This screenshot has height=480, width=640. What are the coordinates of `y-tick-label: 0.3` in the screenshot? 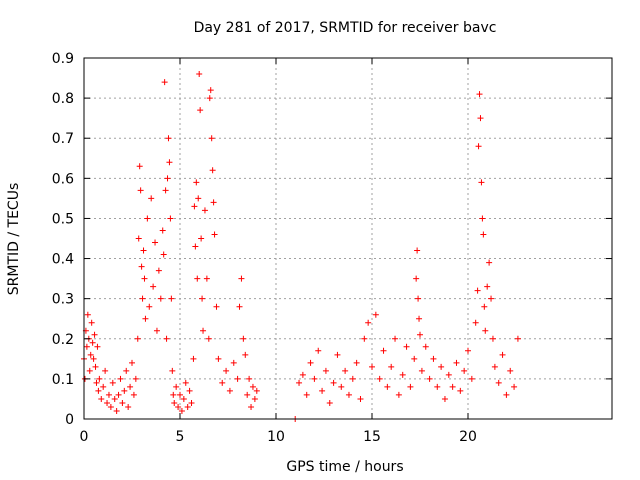 It's located at (63, 300).